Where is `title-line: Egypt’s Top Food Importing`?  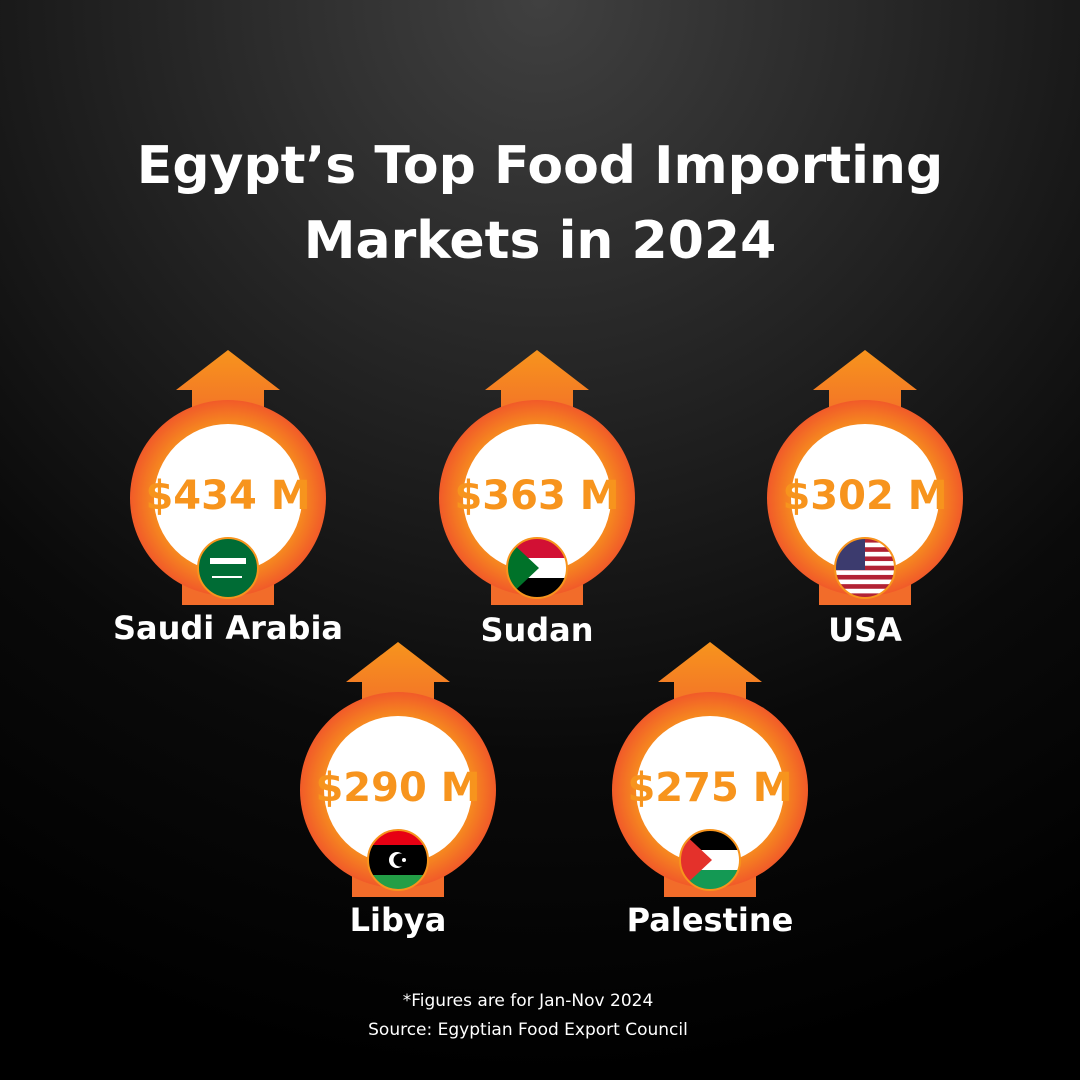
title-line: Egypt’s Top Food Importing is located at coordinates (540, 166).